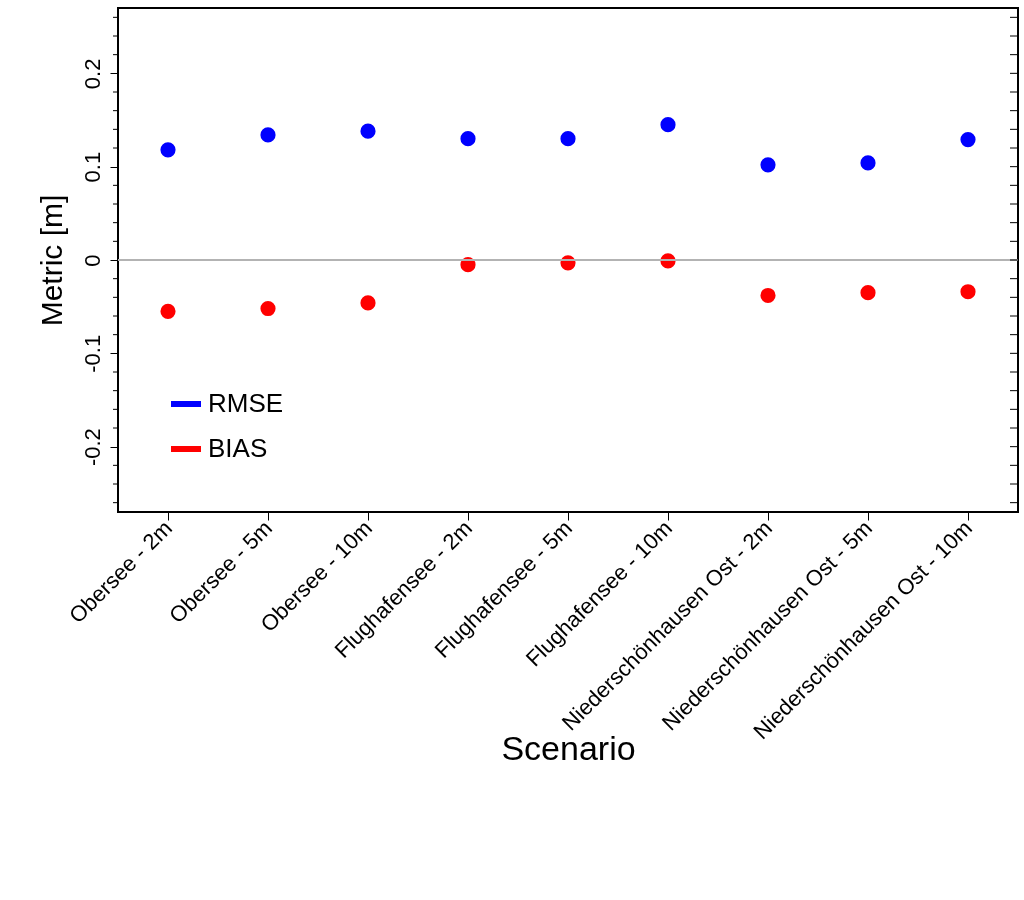 Image resolution: width=1024 pixels, height=900 pixels. Describe the element at coordinates (92, 167) in the screenshot. I see `y-tick-label: 0.1` at that location.